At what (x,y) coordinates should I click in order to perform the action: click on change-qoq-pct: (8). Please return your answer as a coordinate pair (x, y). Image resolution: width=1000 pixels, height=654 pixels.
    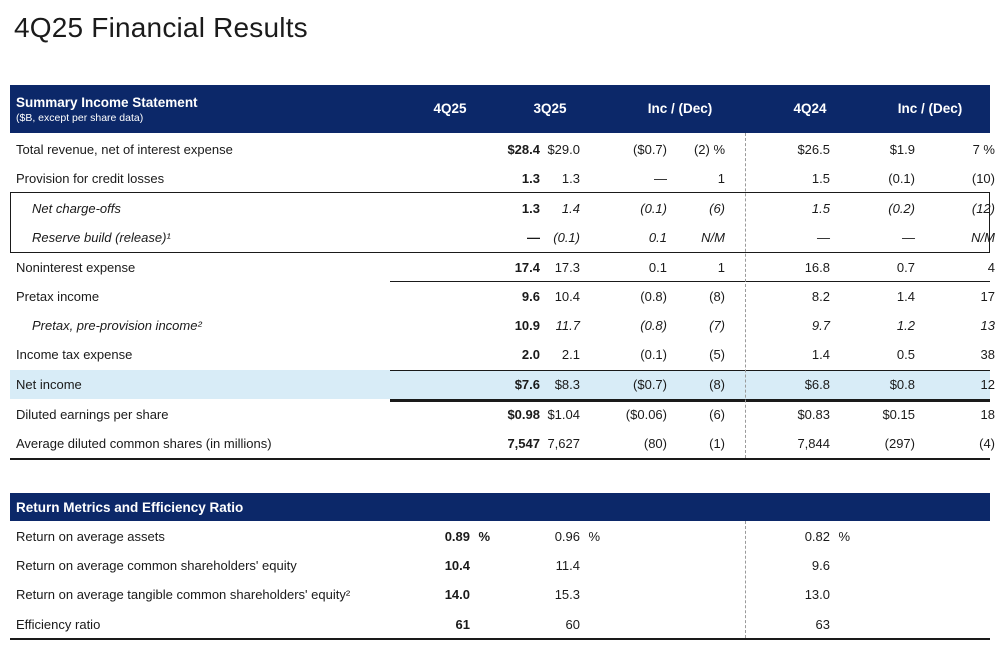
    Looking at the image, I should click on (717, 384).